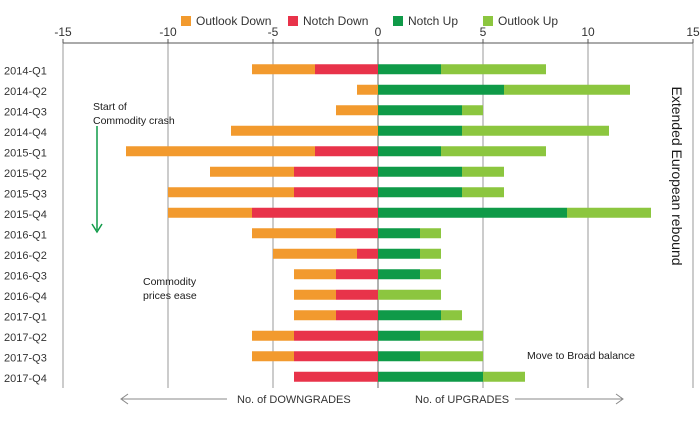 Image resolution: width=700 pixels, height=426 pixels. Describe the element at coordinates (409, 315) in the screenshot. I see `bar-notch-up-2017-q1` at that location.